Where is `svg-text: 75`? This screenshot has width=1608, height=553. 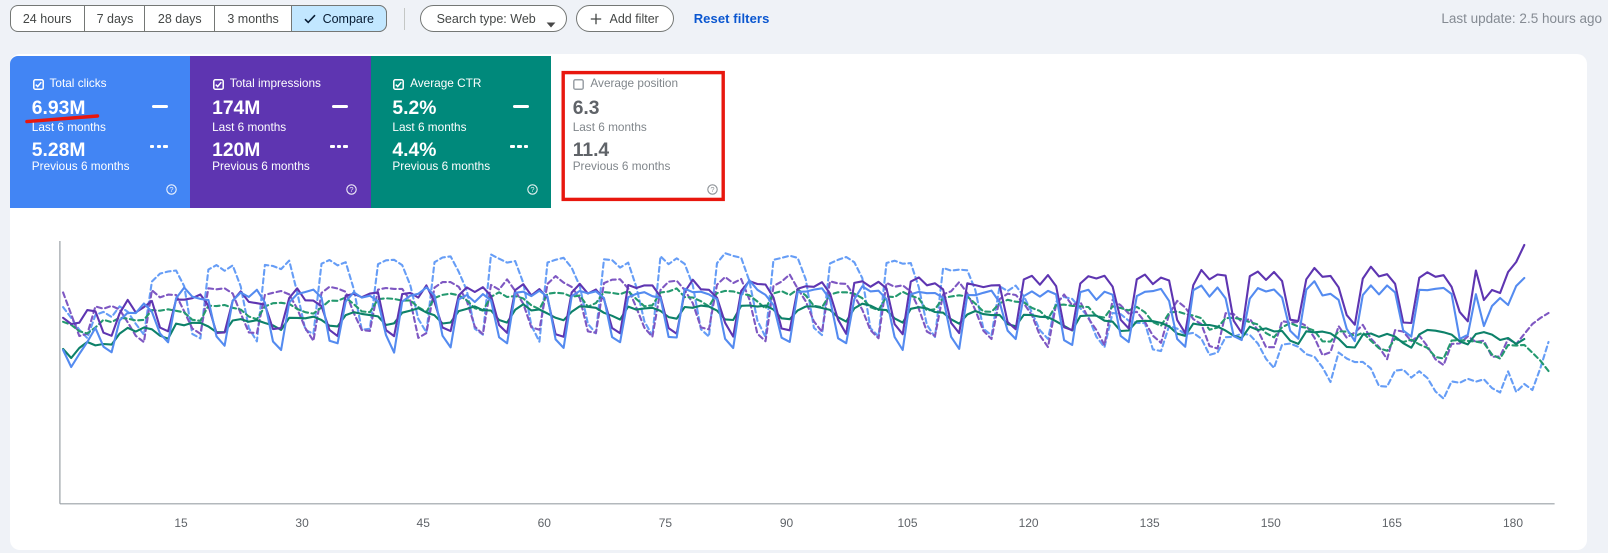
svg-text: 75 is located at coordinates (666, 523).